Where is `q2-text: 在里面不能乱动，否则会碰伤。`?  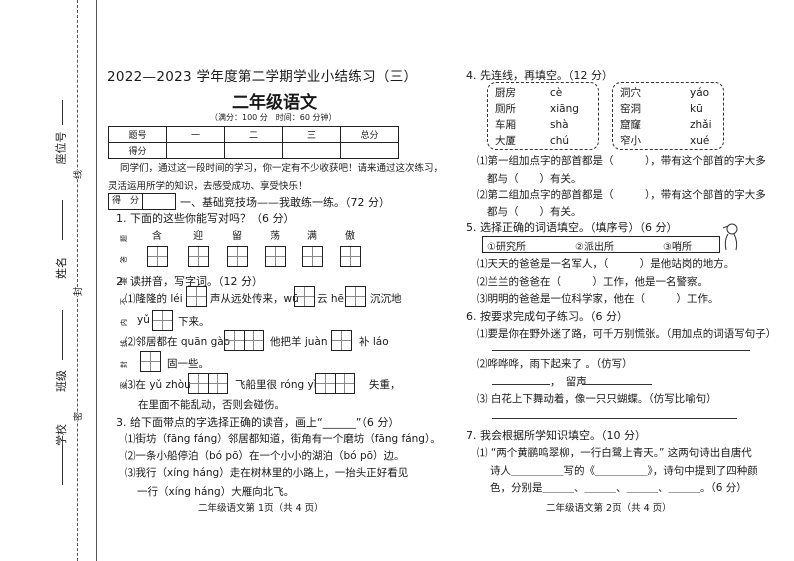
q2-text: 在里面不能乱动，否则会碰伤。 is located at coordinates (211, 405).